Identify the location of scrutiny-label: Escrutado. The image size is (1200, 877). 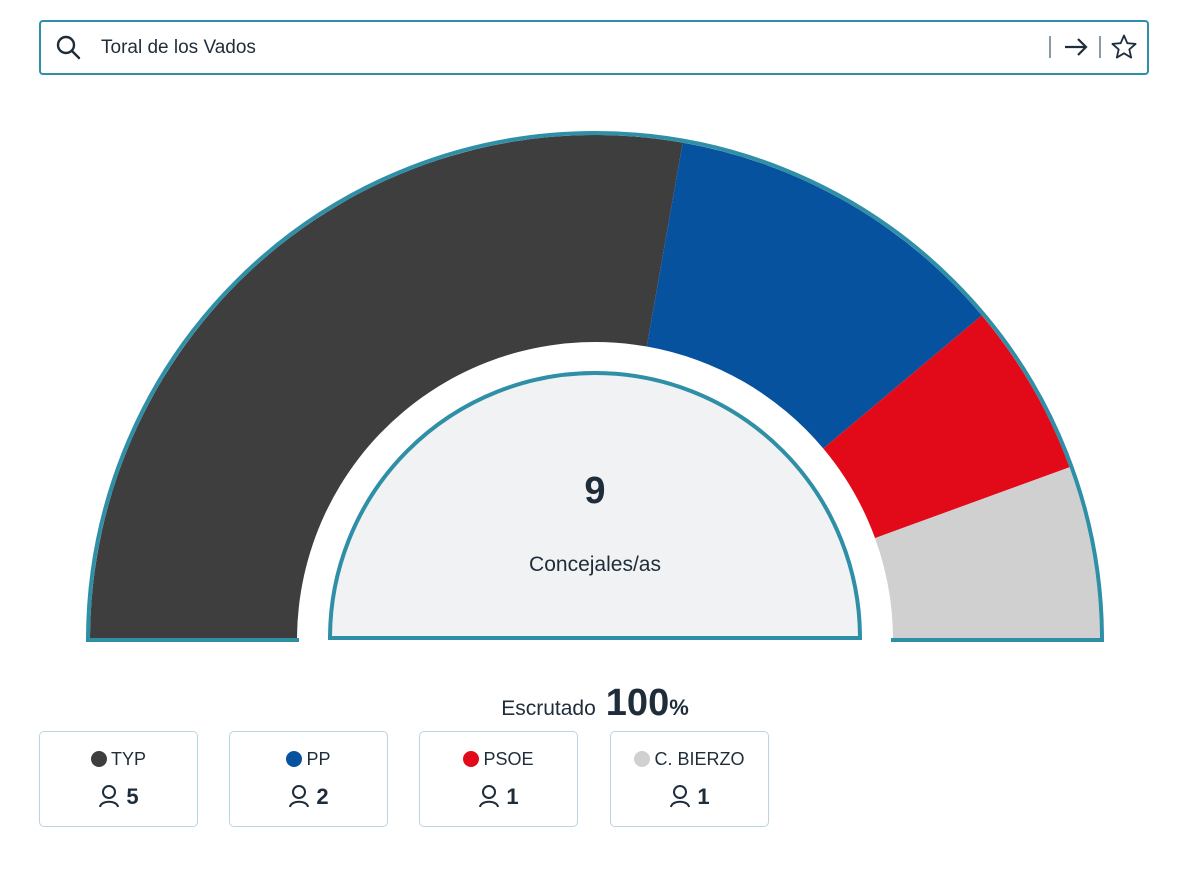
(548, 708).